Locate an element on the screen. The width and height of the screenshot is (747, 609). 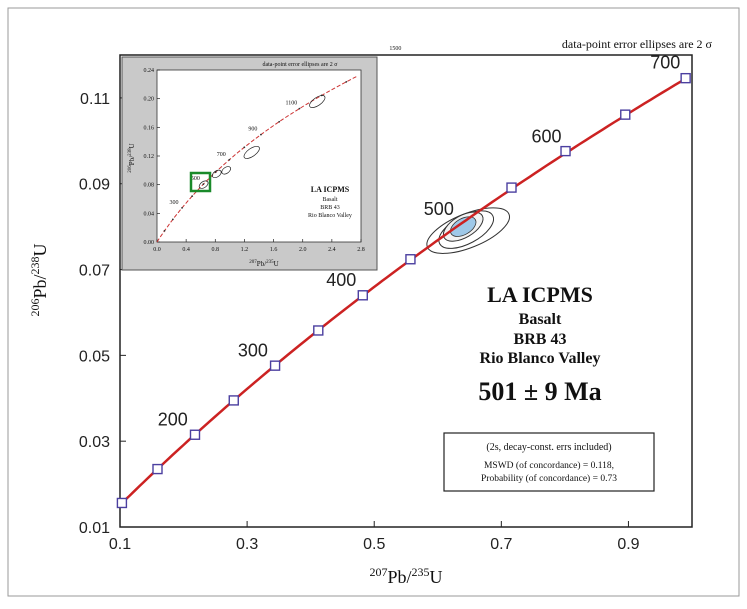
inset-y-tick-label: 0.16 is located at coordinates (149, 128).